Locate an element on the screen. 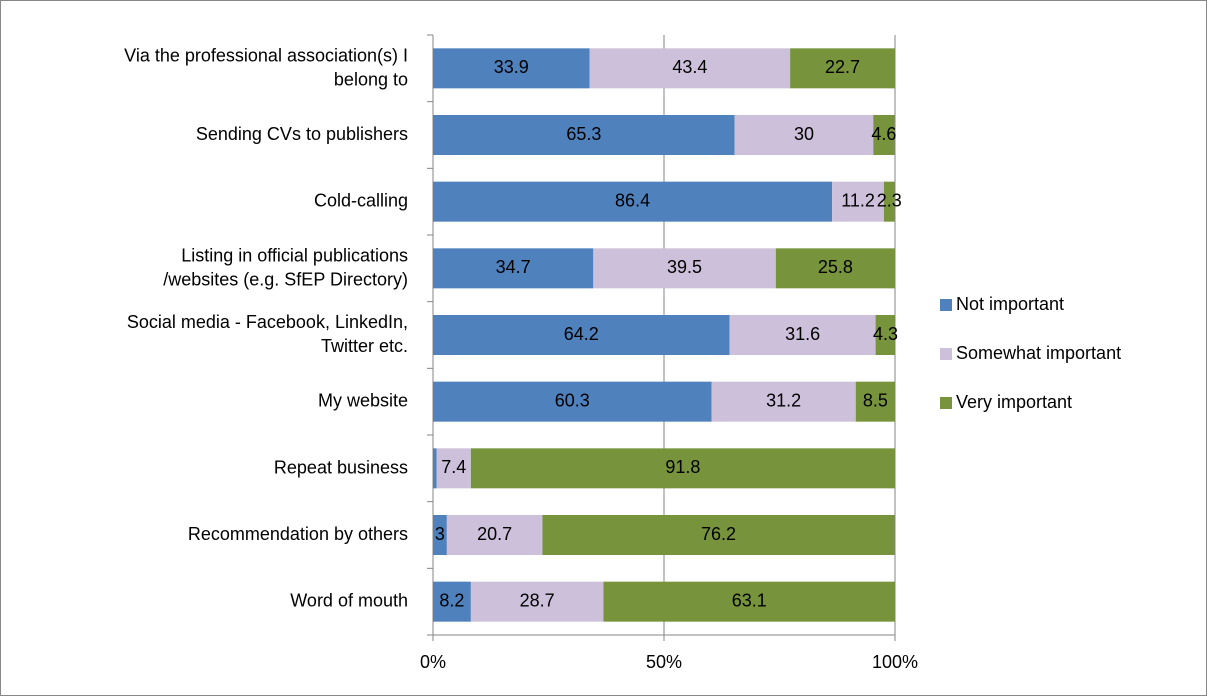 The image size is (1208, 697). data-label: 20.7 is located at coordinates (494, 534).